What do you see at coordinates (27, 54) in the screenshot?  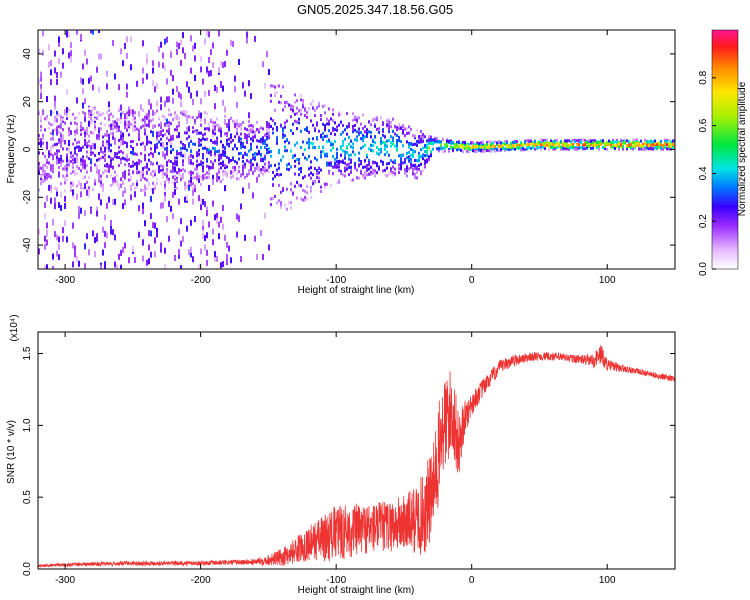 I see `spectrogram-y-tick-label: 40` at bounding box center [27, 54].